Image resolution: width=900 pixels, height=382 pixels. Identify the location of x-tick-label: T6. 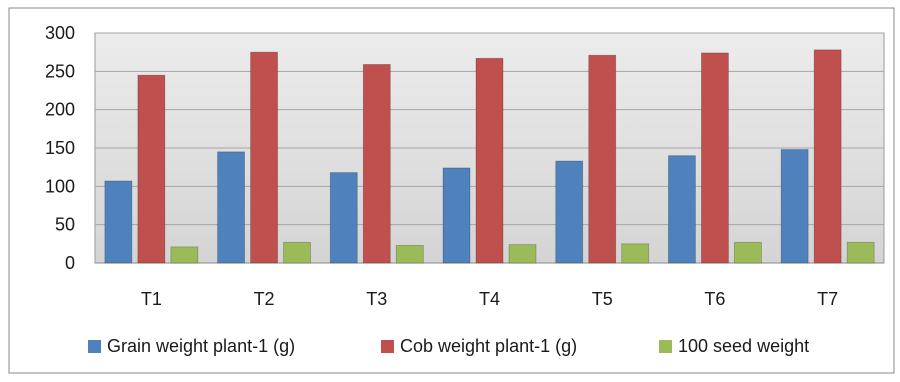
(714, 299).